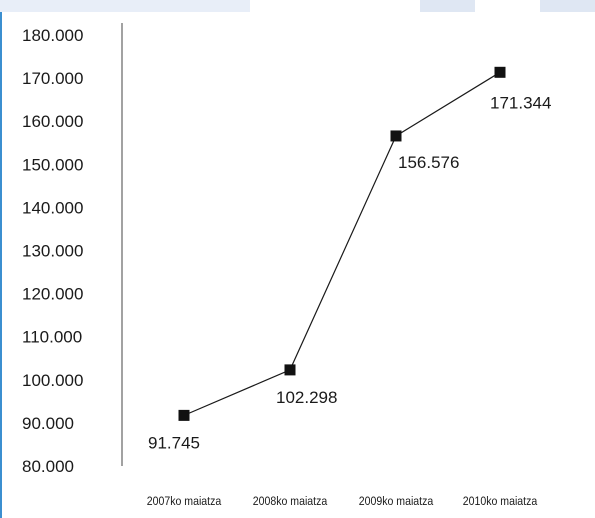  Describe the element at coordinates (48, 423) in the screenshot. I see `y-tick-label: 90.000` at that location.